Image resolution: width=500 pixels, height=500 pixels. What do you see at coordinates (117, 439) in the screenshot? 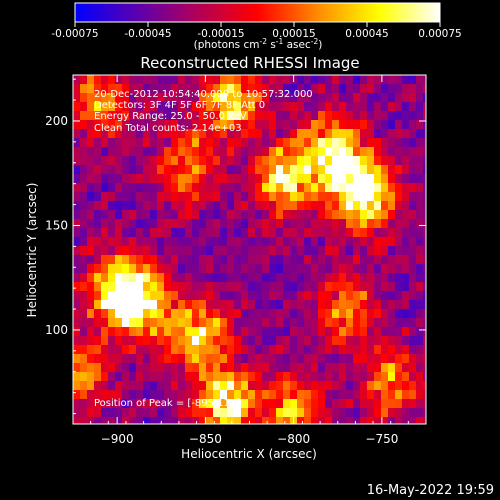
I see `x-tick-label: −900` at bounding box center [117, 439].